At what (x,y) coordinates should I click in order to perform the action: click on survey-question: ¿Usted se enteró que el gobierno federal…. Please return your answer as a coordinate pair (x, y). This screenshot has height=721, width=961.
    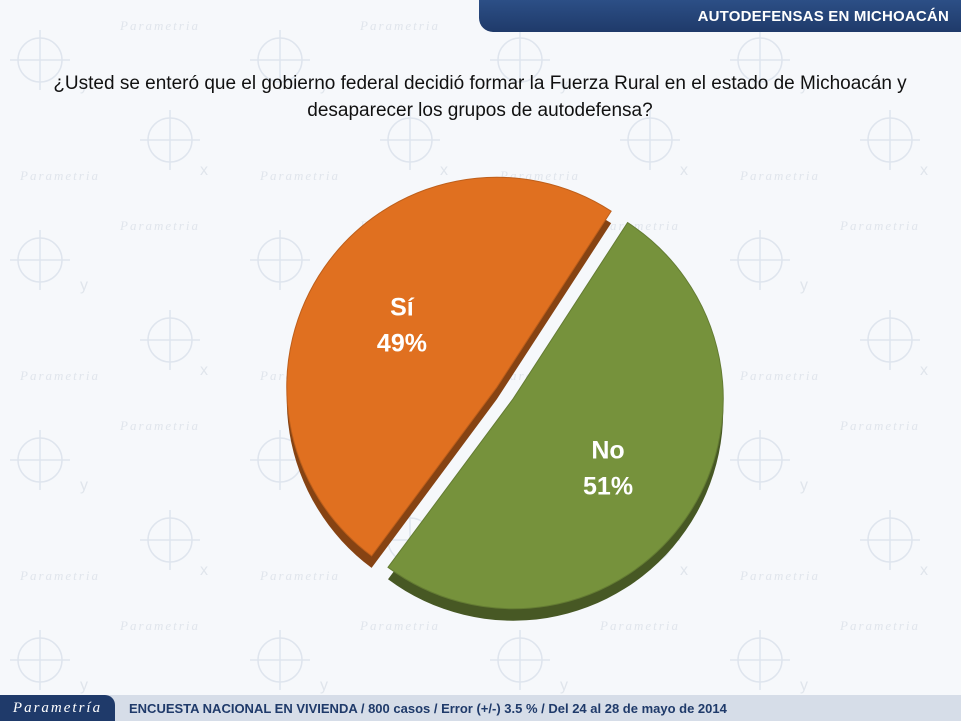
    Looking at the image, I should click on (480, 97).